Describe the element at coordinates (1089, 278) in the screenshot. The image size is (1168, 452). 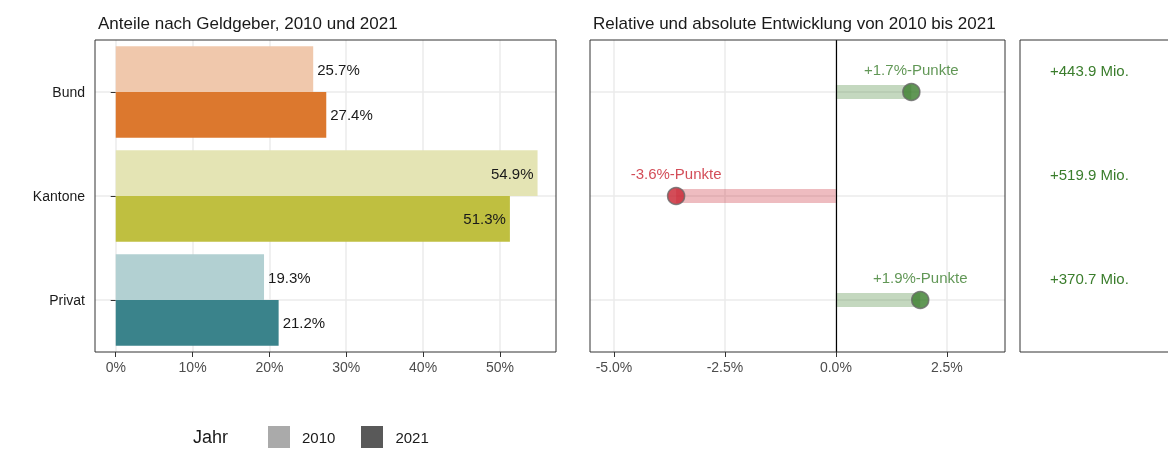
I see `text: +370.7 Mio.` at that location.